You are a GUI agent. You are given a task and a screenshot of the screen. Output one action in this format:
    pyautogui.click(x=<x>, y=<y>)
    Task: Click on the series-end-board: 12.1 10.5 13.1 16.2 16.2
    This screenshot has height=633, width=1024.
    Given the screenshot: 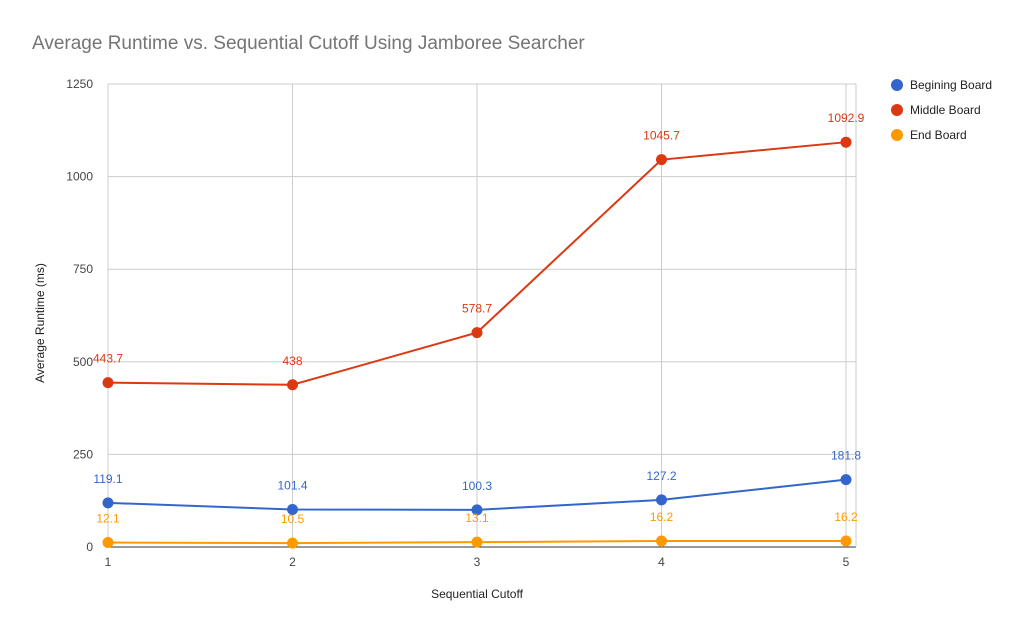 What is the action you would take?
    pyautogui.click(x=477, y=529)
    